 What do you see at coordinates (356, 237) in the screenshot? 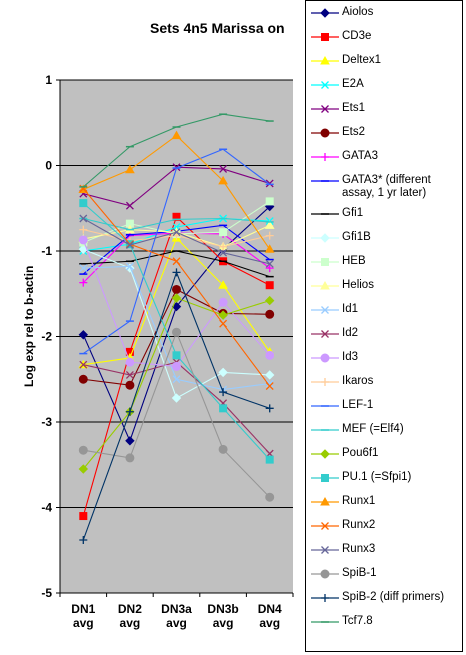
I see `legend-label-gfi1b: Gfi1B` at bounding box center [356, 237].